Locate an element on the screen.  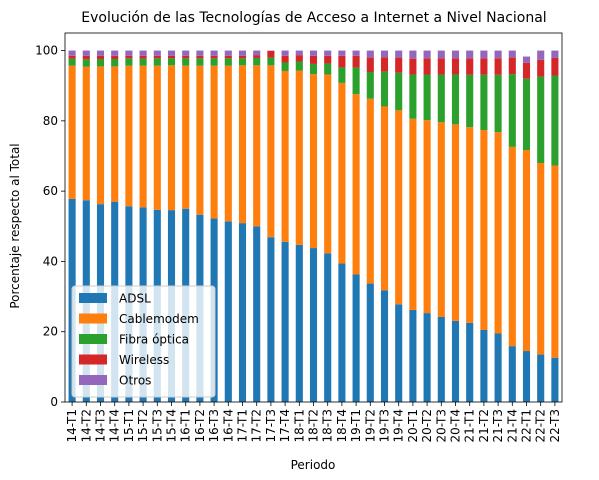
x-tick-label: 19-T2 is located at coordinates (370, 425).